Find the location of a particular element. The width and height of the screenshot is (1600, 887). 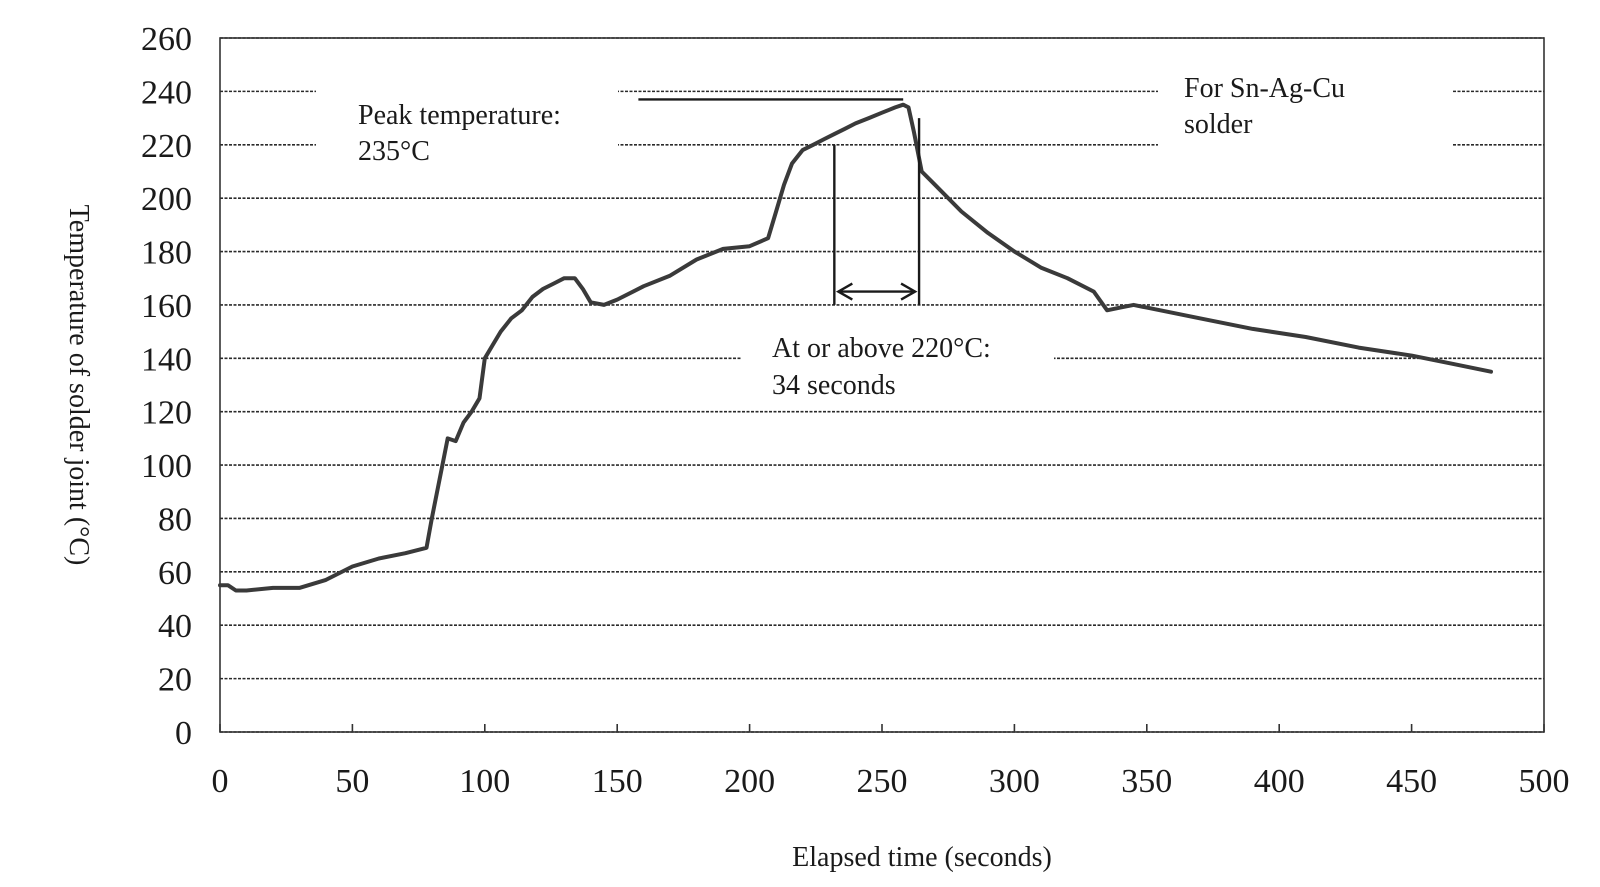

x-tick-label-250: 250 is located at coordinates (882, 781).